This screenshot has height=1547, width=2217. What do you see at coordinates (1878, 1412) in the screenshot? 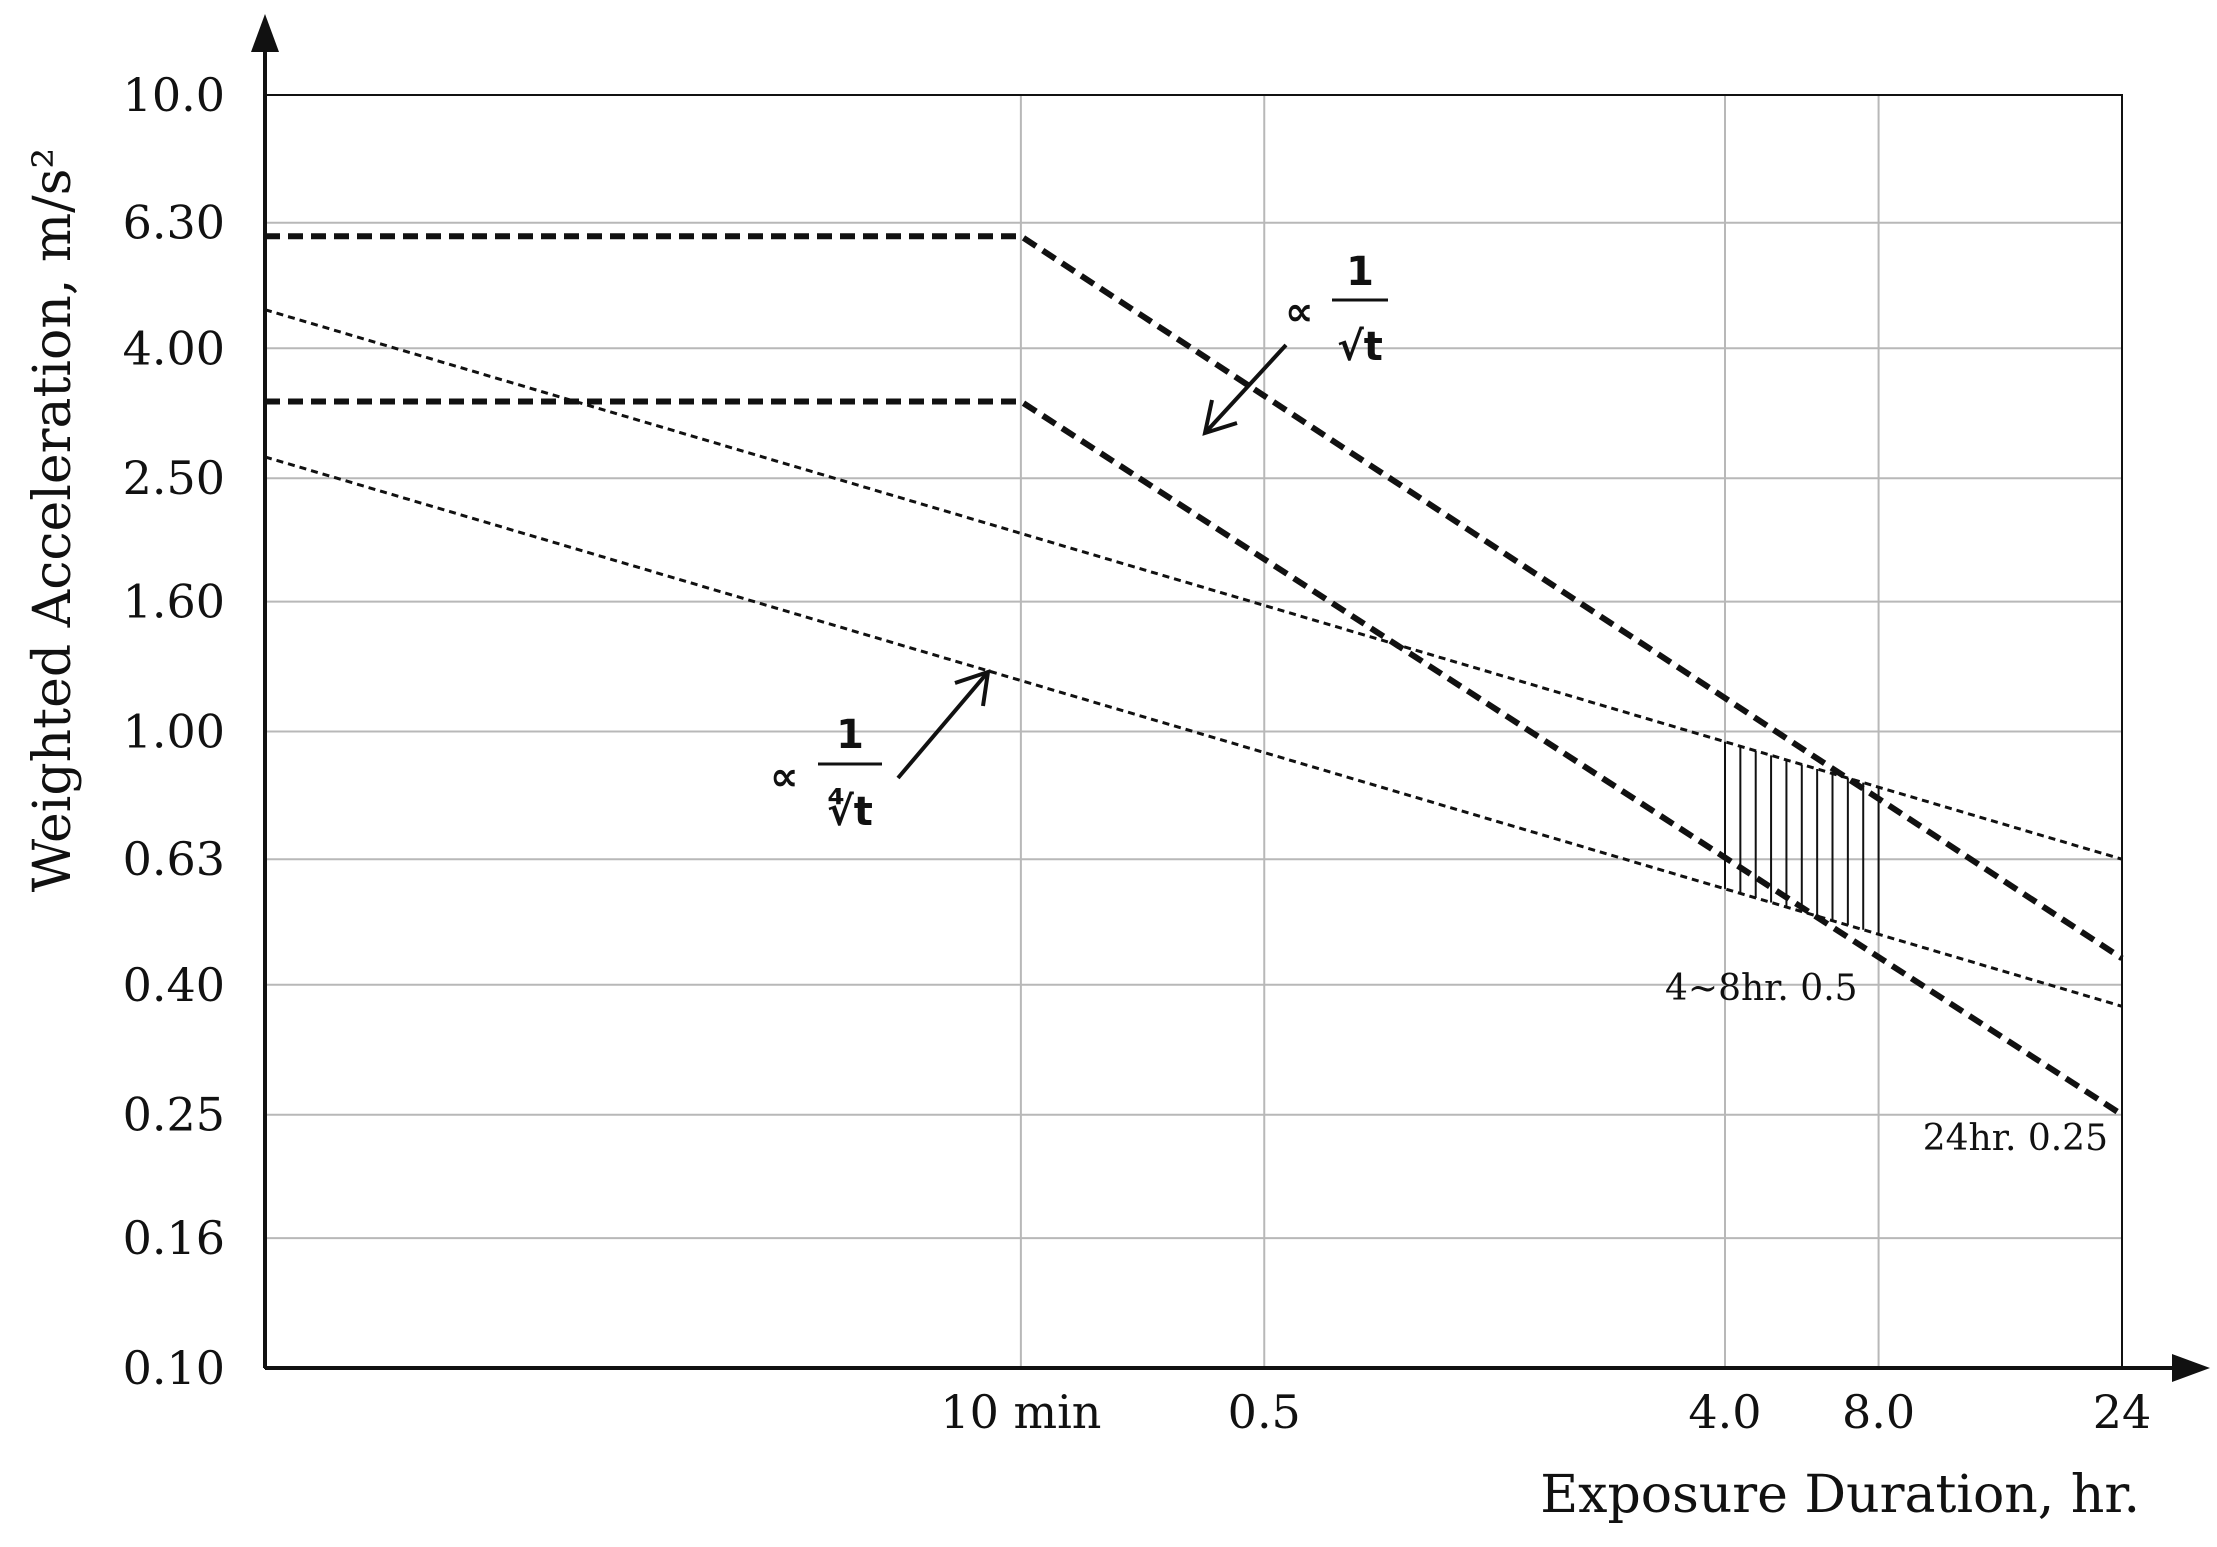
I see `x-tick-label-3: 8.0` at bounding box center [1878, 1412].